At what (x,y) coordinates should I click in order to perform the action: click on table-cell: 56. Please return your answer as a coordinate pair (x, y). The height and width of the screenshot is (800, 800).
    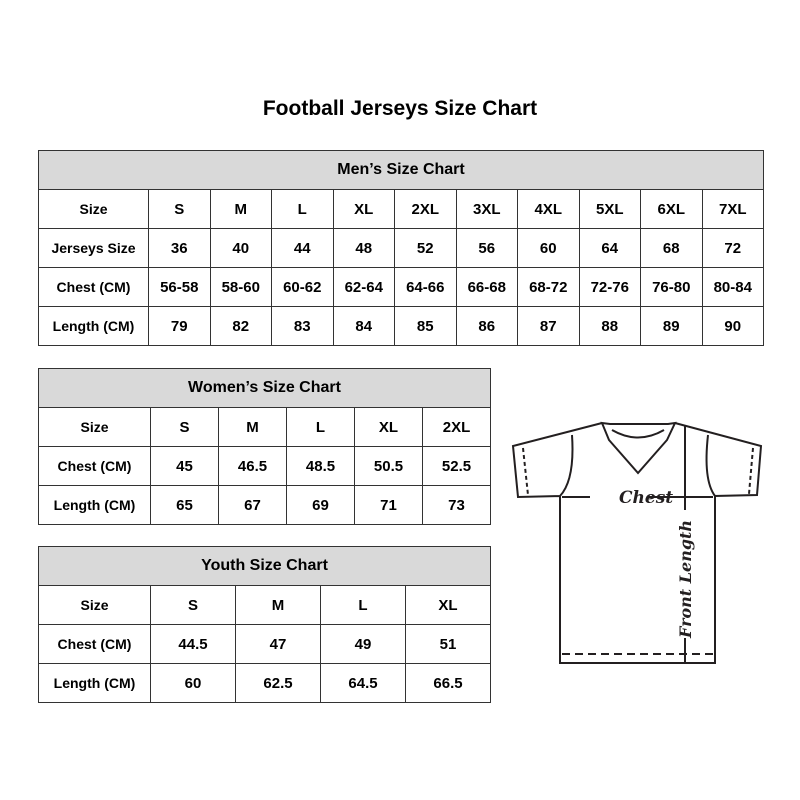
    Looking at the image, I should click on (486, 248).